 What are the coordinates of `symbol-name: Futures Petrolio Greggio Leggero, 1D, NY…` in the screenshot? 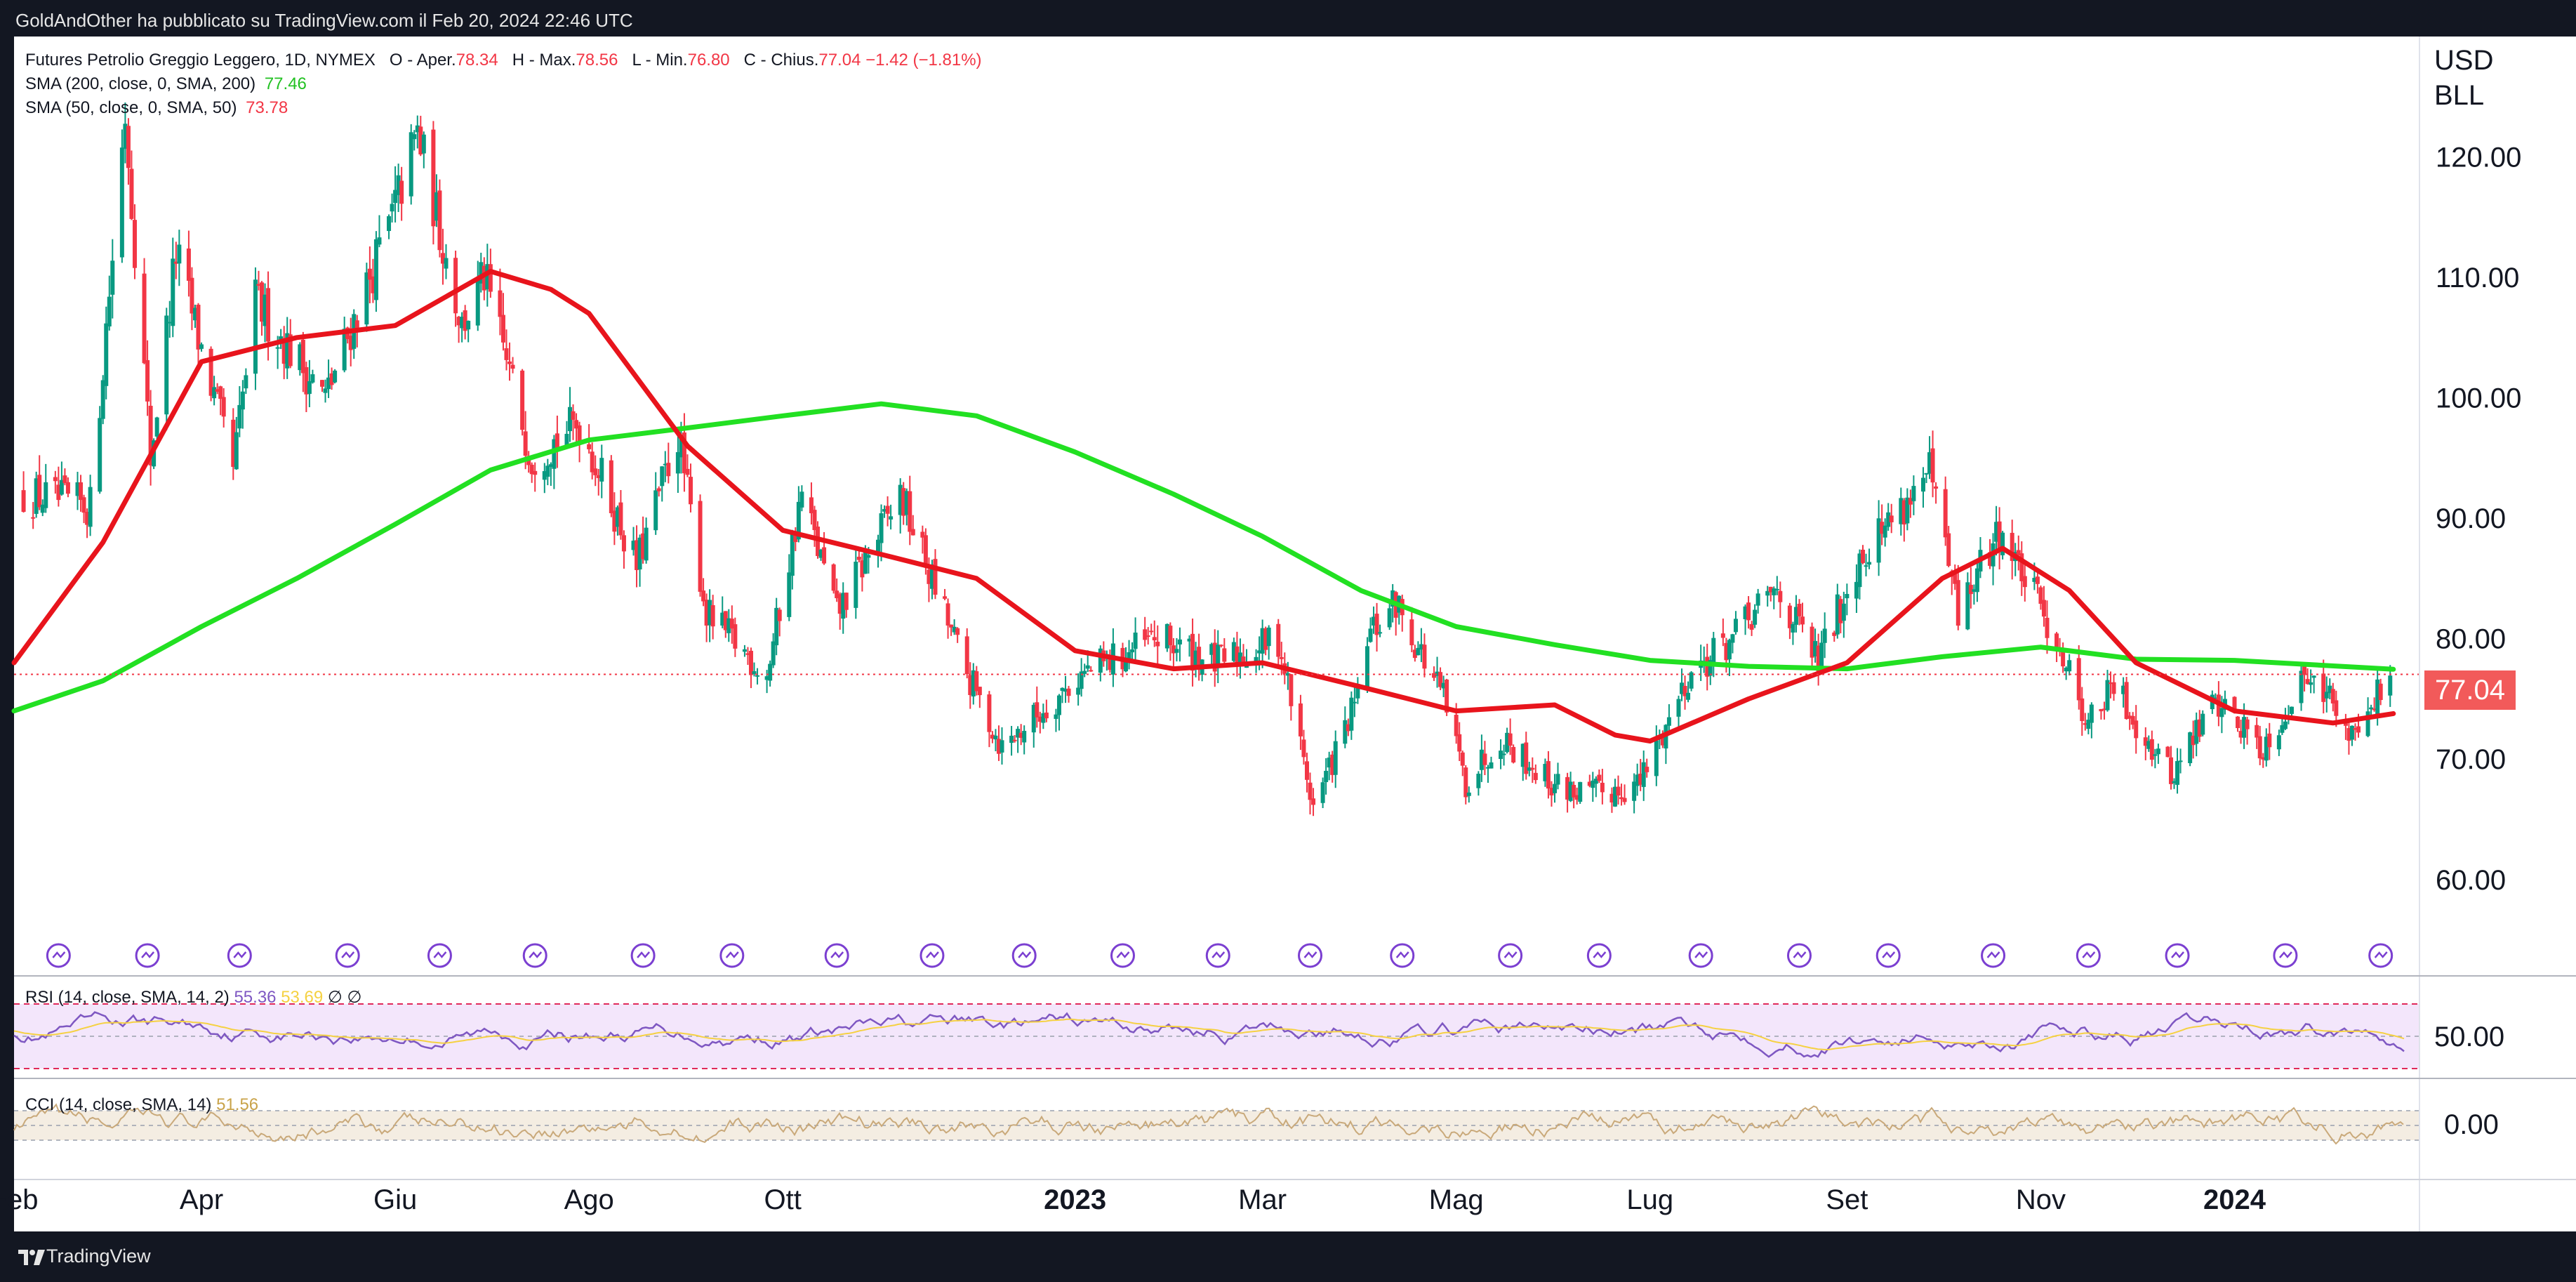 It's located at (201, 60).